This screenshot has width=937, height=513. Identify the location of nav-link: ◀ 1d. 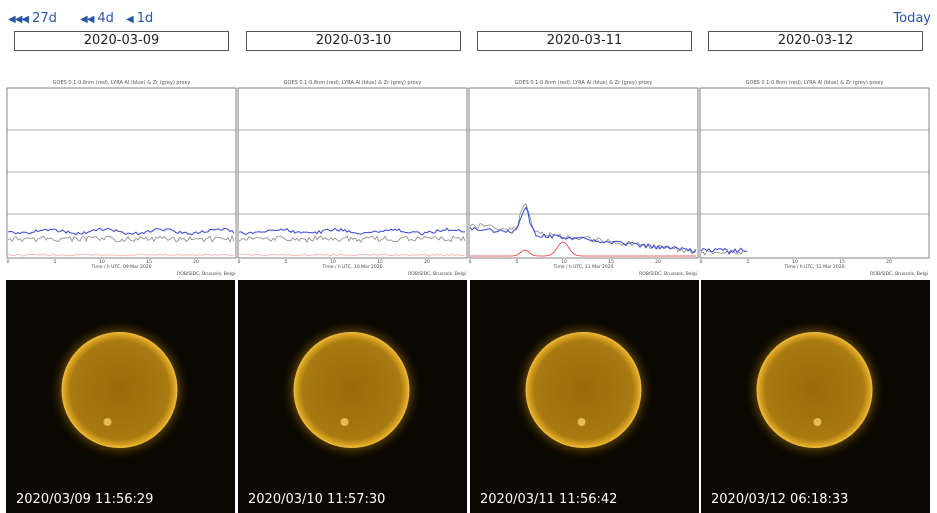
(139, 18).